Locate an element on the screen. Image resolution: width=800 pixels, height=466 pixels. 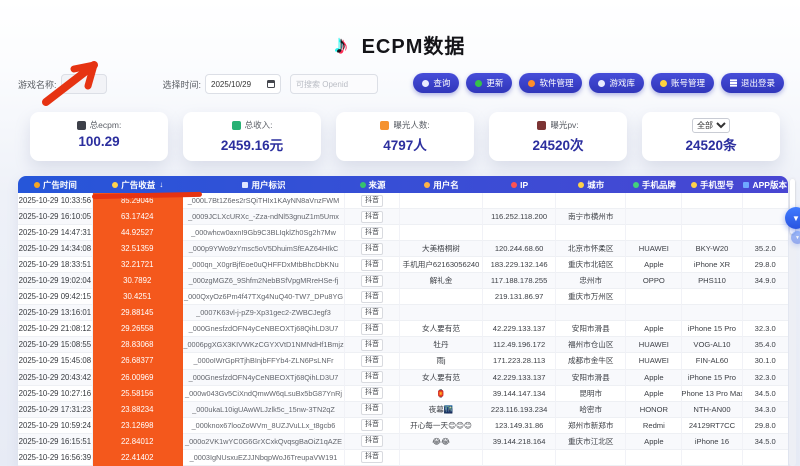
openid-cell: _000GnesfzdOFN4yCeNBEOXTj68QihLD3U7 is located at coordinates (264, 377).